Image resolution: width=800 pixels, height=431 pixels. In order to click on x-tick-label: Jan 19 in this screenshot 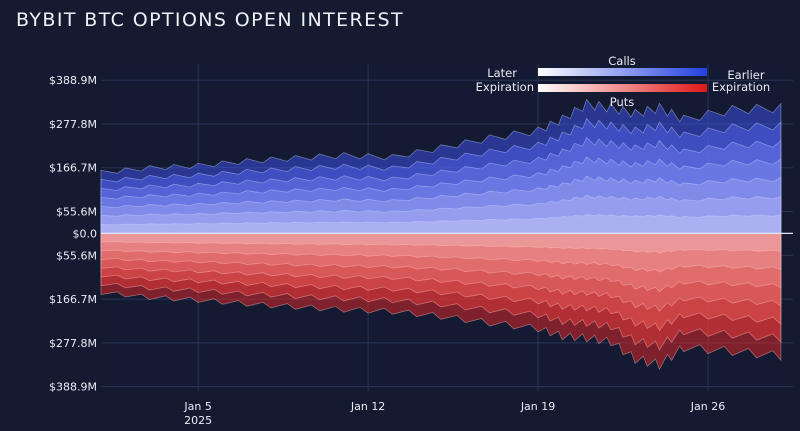, I will do `click(537, 406)`.